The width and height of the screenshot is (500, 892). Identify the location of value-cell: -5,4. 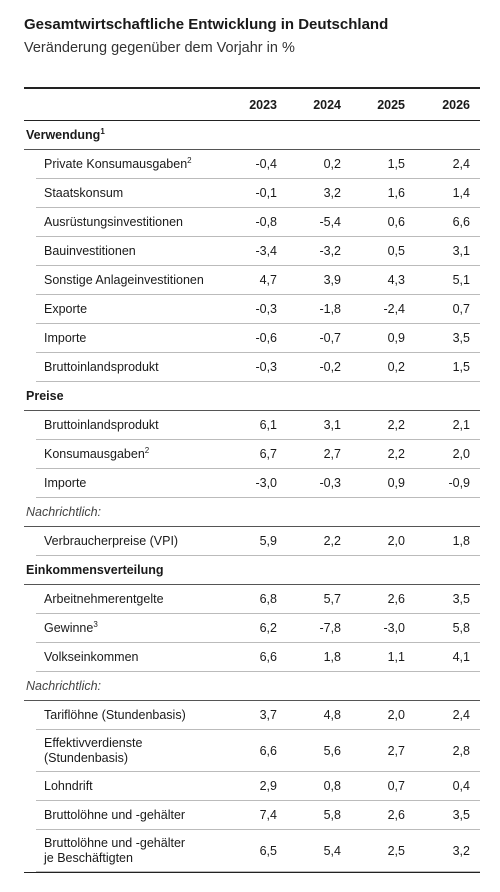
(330, 222).